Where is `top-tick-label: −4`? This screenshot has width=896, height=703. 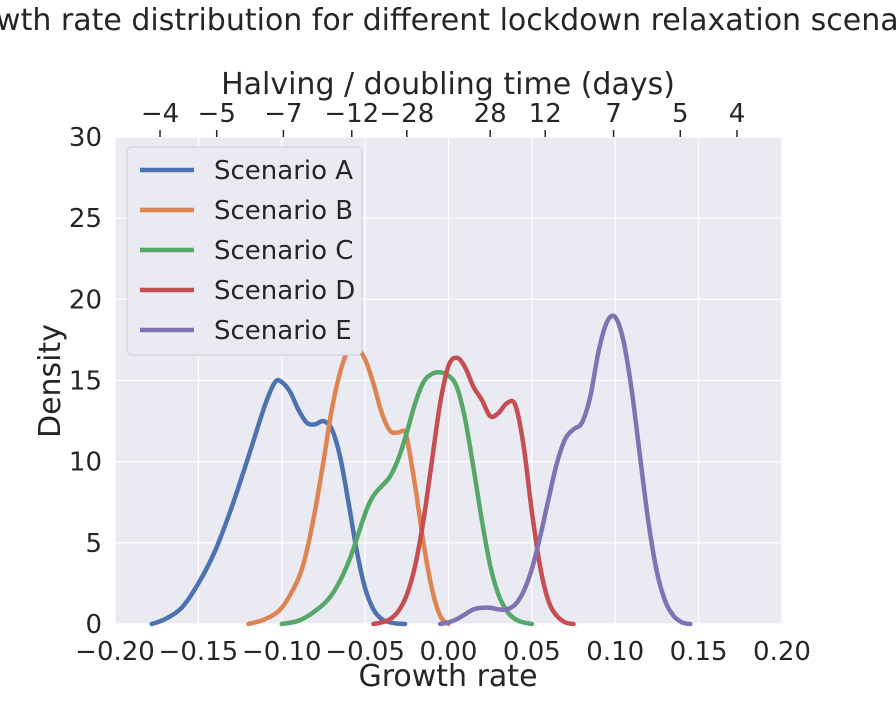
top-tick-label: −4 is located at coordinates (160, 114).